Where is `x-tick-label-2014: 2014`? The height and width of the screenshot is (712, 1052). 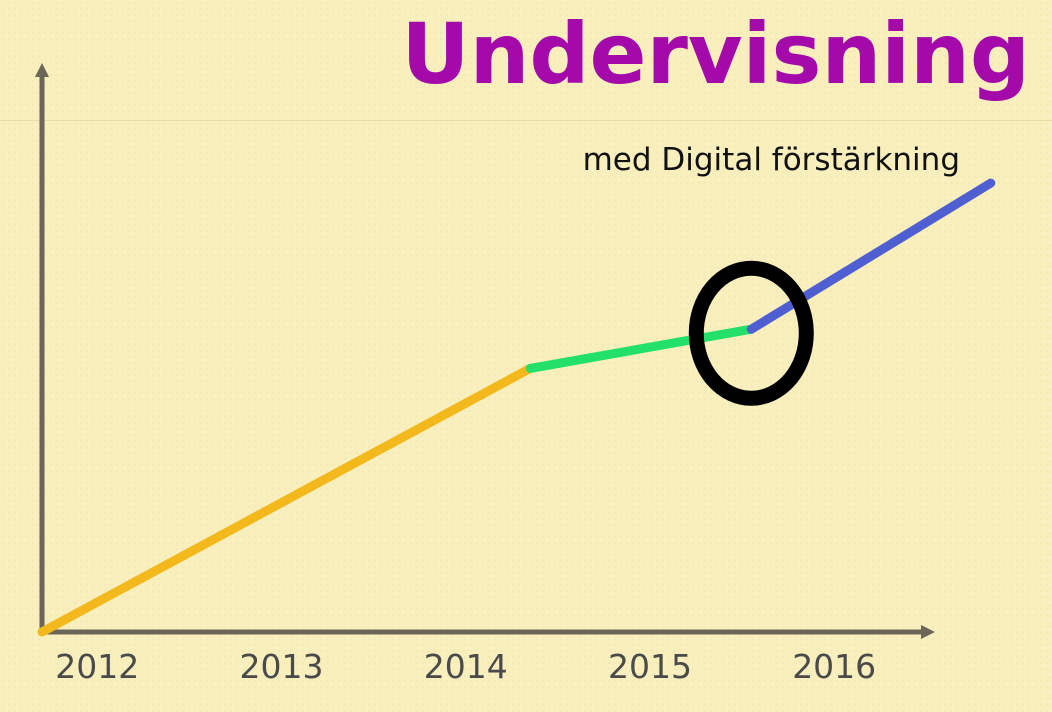
x-tick-label-2014: 2014 is located at coordinates (466, 666).